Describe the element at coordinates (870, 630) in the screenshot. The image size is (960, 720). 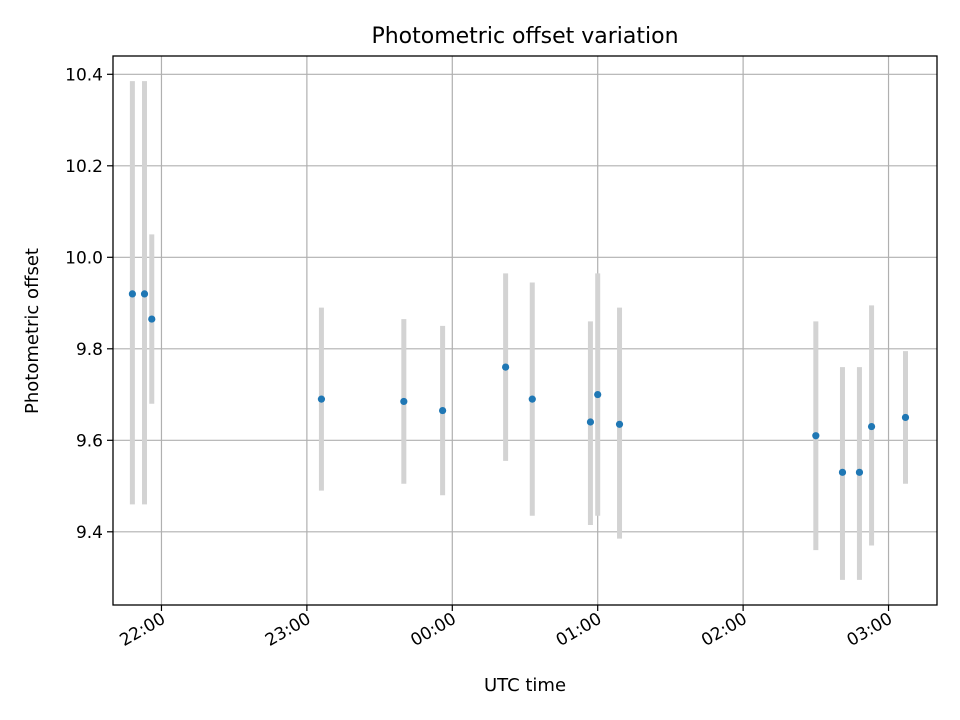
I see `x-tick-label: 03:00` at that location.